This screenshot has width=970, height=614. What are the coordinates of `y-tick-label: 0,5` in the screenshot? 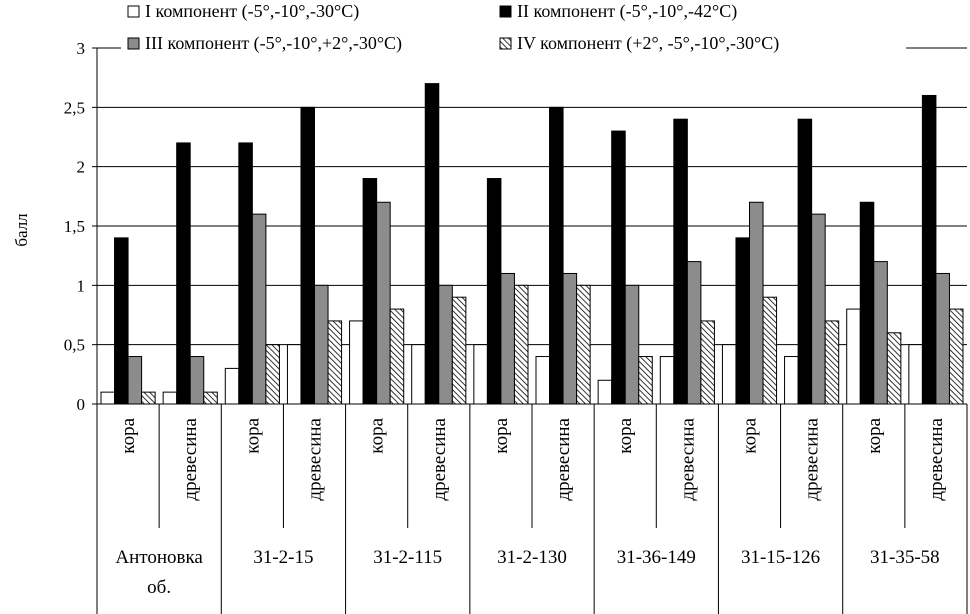 It's located at (74, 345).